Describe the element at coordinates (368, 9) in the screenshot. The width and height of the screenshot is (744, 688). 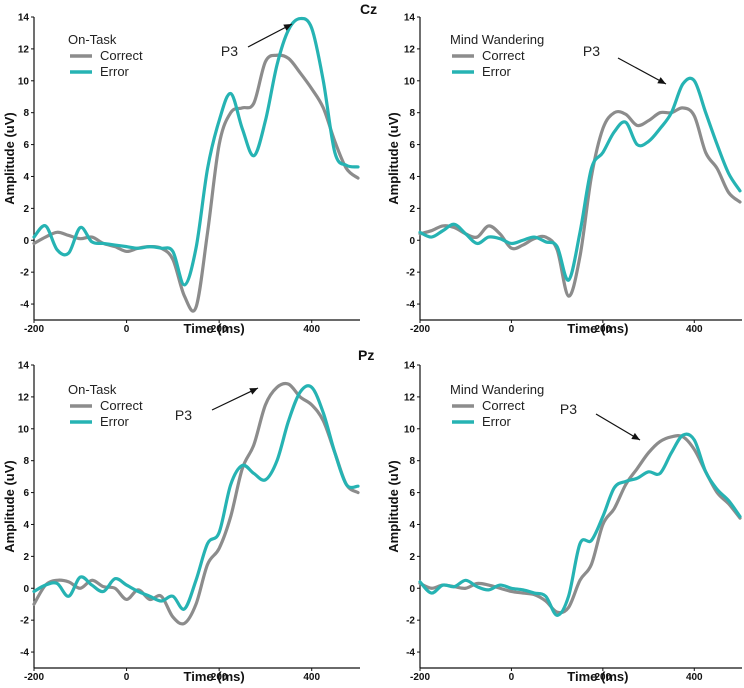
I see `electrode-label-cz: Cz` at that location.